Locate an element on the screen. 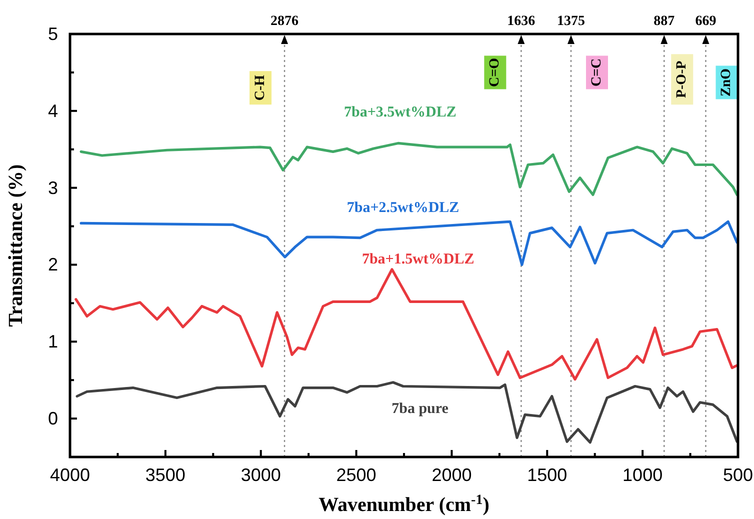  ref-line-label: 2876 is located at coordinates (284, 21).